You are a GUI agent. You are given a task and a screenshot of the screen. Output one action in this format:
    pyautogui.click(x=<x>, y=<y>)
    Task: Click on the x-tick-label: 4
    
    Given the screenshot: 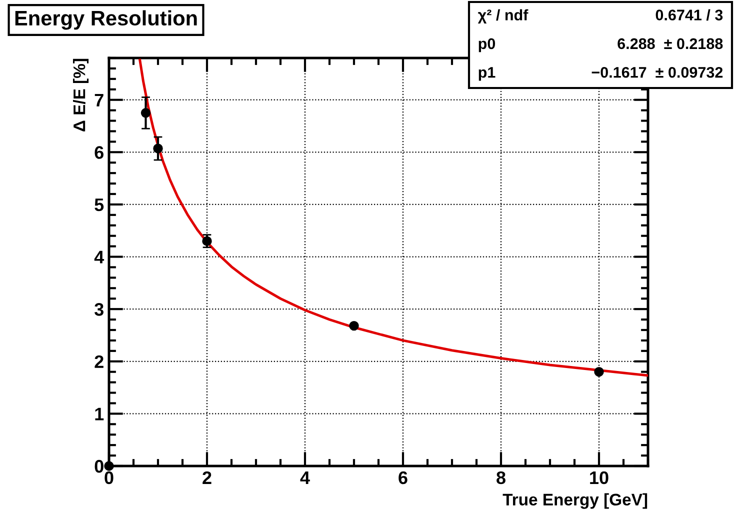 What is the action you would take?
    pyautogui.click(x=305, y=478)
    